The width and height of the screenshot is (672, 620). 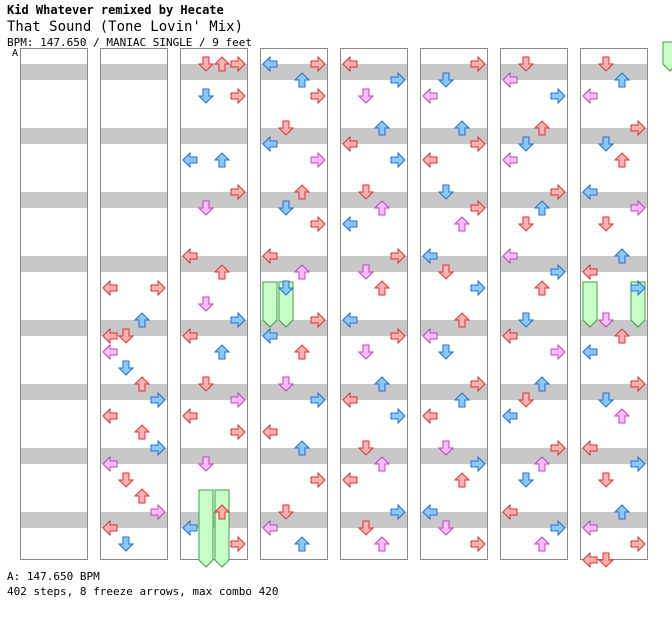 I want to click on chart-info: BPM: 147.650 / MANIAC SINGLE / 9 feet, so click(x=130, y=42).